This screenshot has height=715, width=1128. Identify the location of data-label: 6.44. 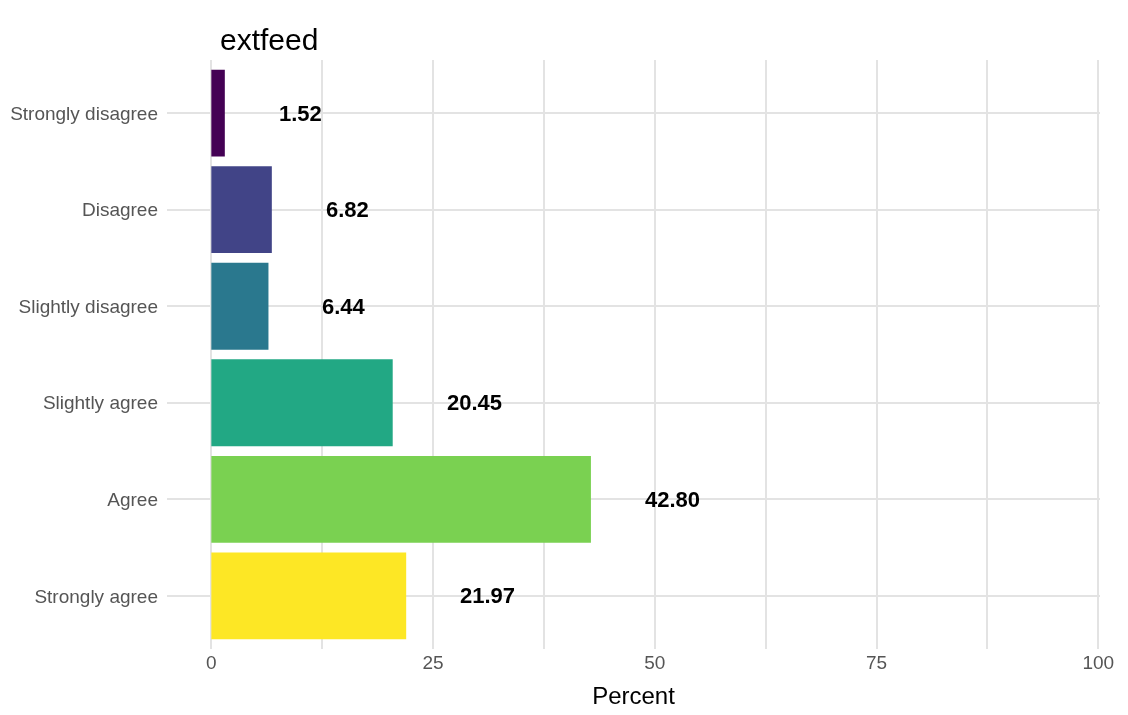
(344, 306).